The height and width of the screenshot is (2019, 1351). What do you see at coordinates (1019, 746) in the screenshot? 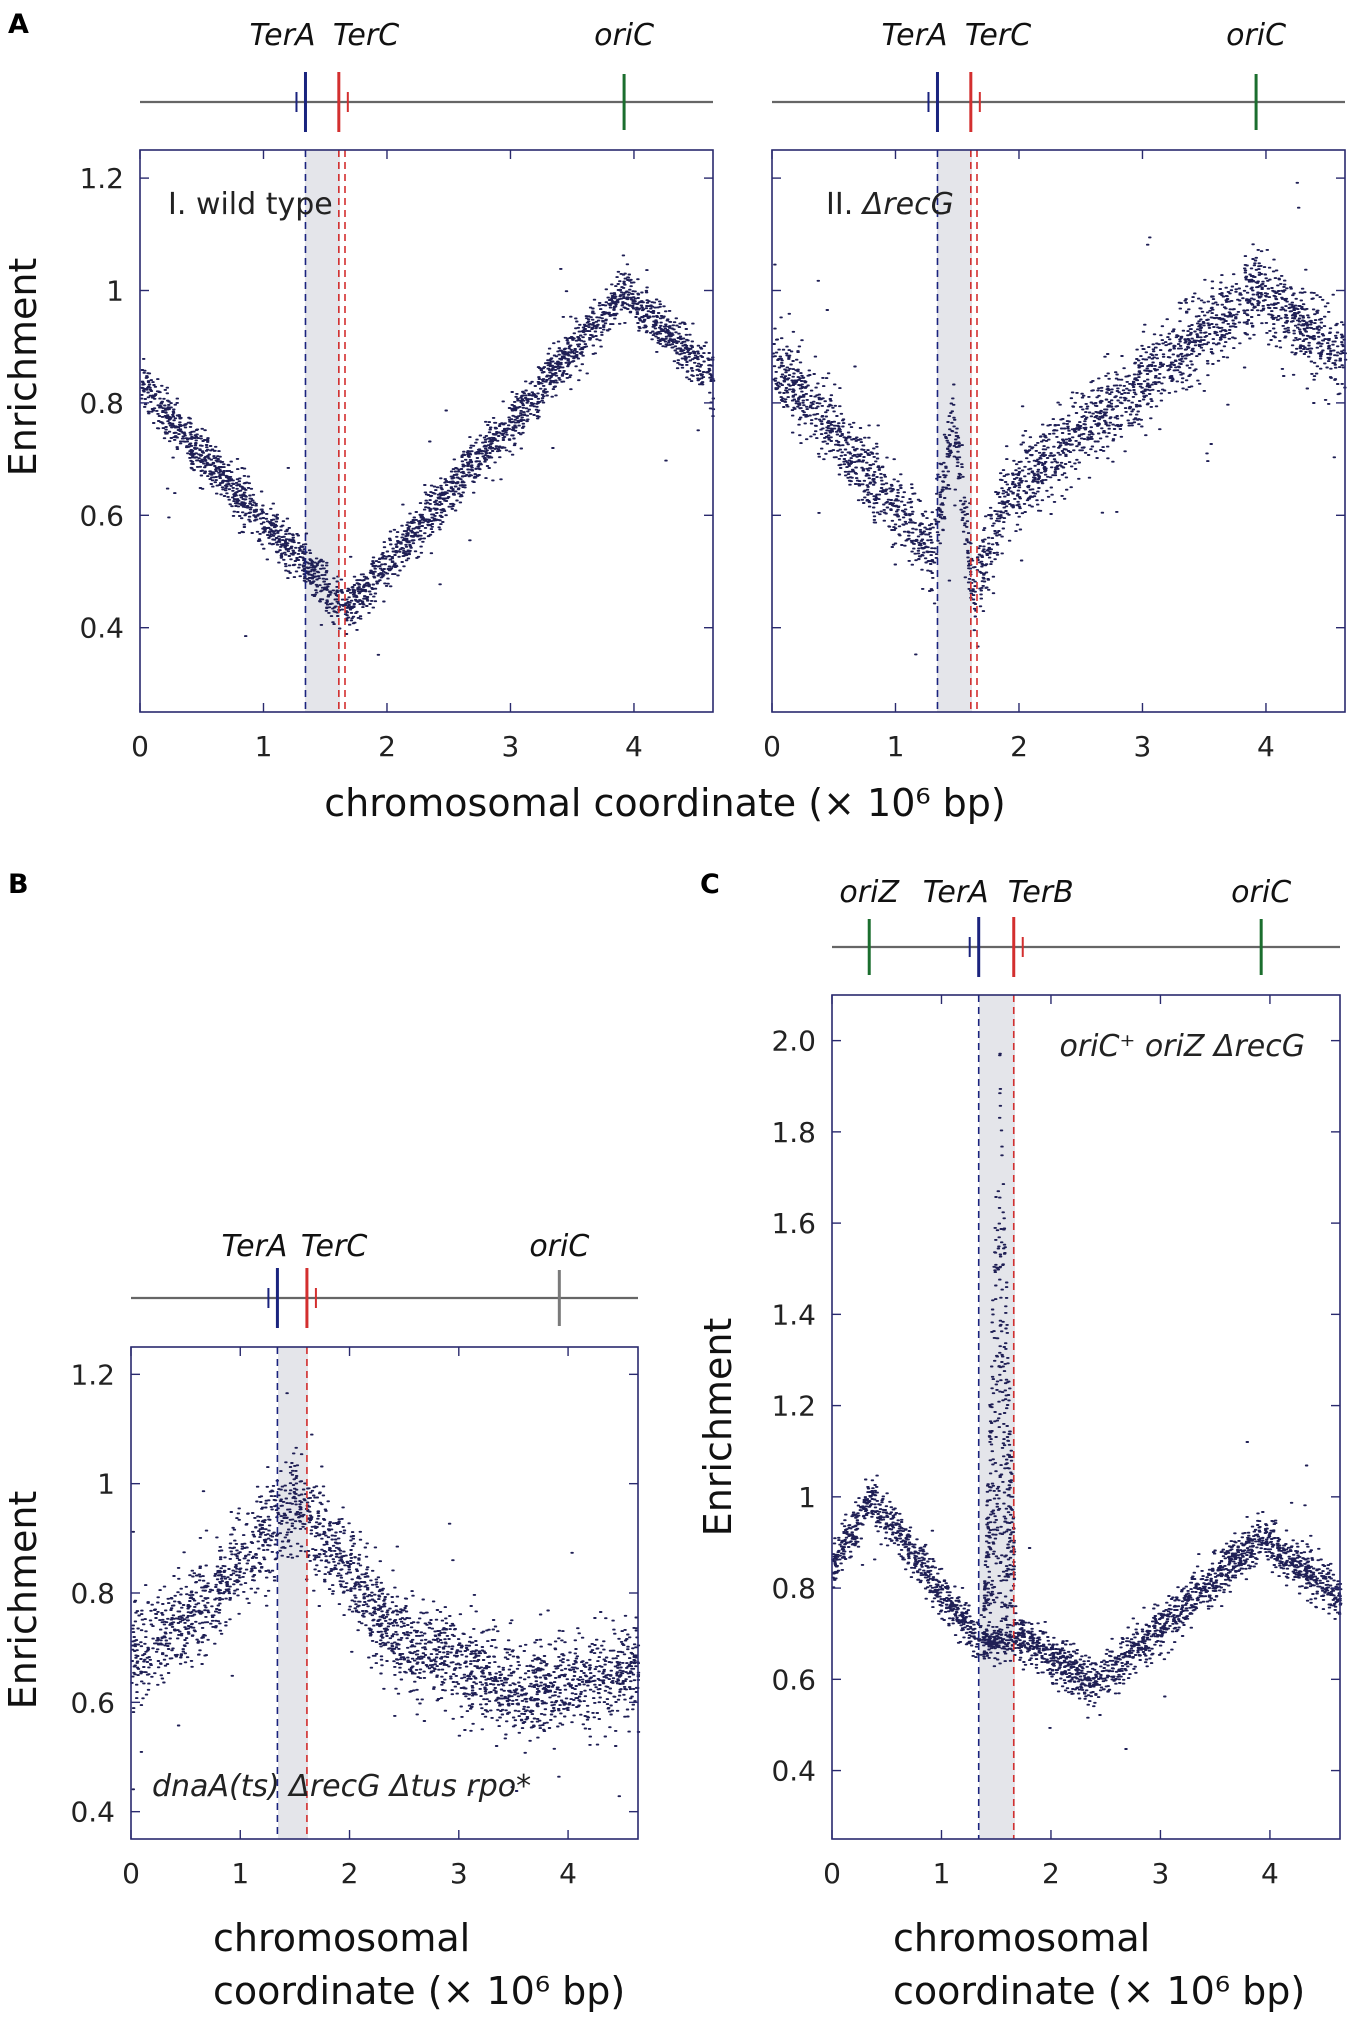
I see `x-tick-label-a-ii-2: 2` at bounding box center [1019, 746].